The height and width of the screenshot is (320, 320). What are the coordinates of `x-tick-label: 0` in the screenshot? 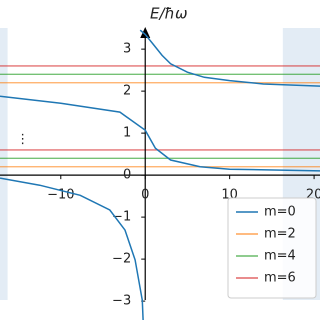 It's located at (145, 195).